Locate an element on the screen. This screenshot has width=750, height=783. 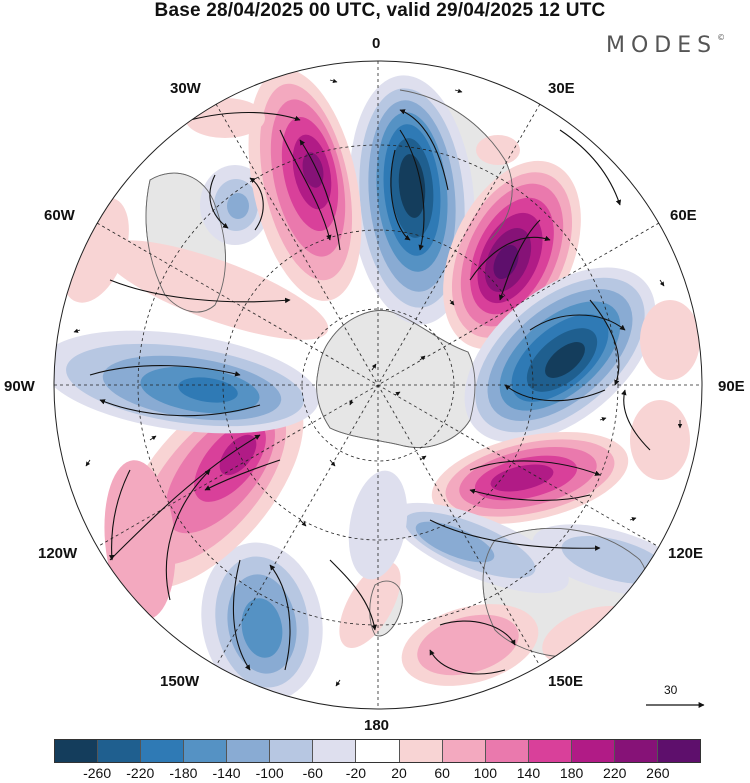
colorbar-tick-label: -100 is located at coordinates (269, 773).